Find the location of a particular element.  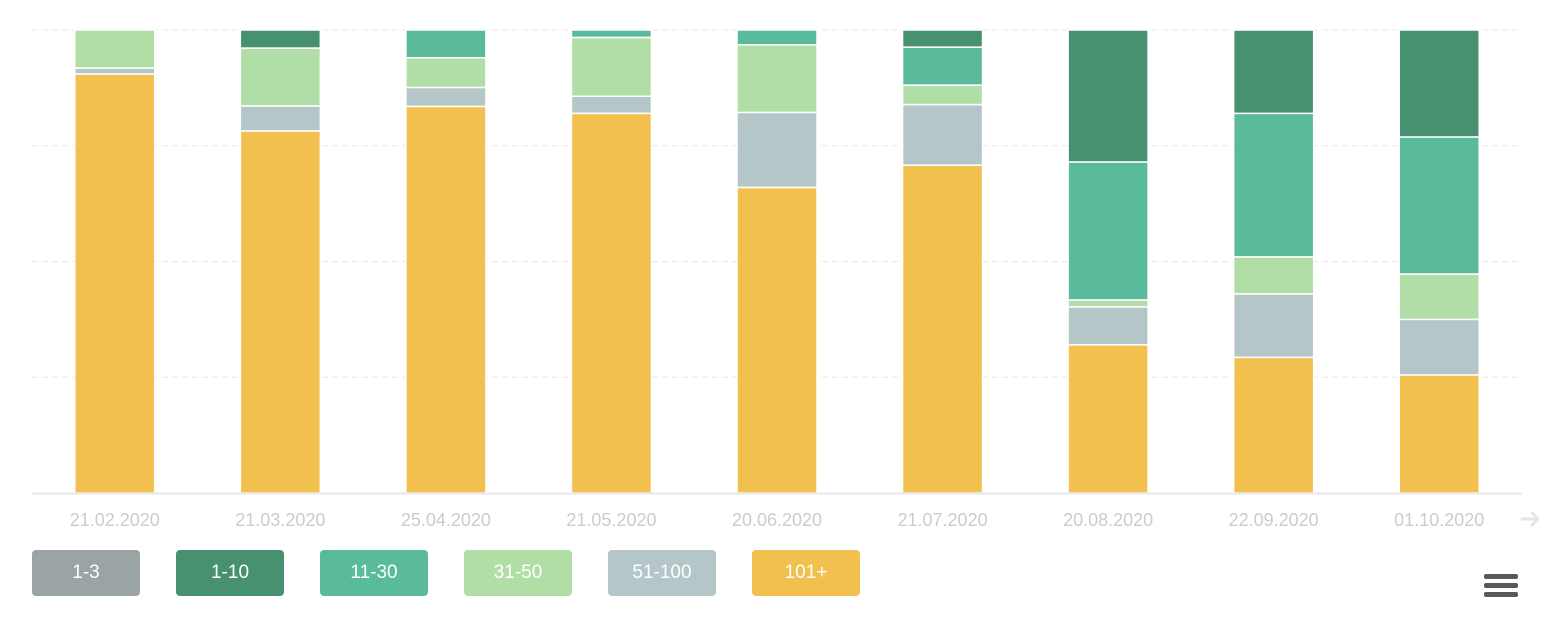

legend: 1-3 1-10 11-30 31-50 51-100 101+ is located at coordinates (446, 573).